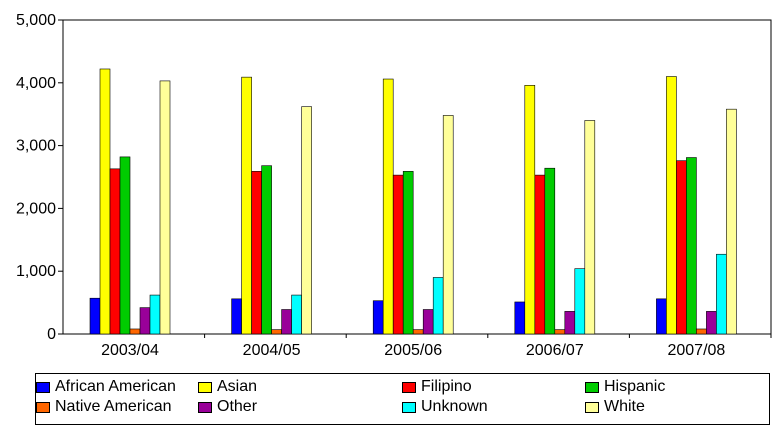 The height and width of the screenshot is (426, 781). I want to click on y-tick-label: 0, so click(51, 334).